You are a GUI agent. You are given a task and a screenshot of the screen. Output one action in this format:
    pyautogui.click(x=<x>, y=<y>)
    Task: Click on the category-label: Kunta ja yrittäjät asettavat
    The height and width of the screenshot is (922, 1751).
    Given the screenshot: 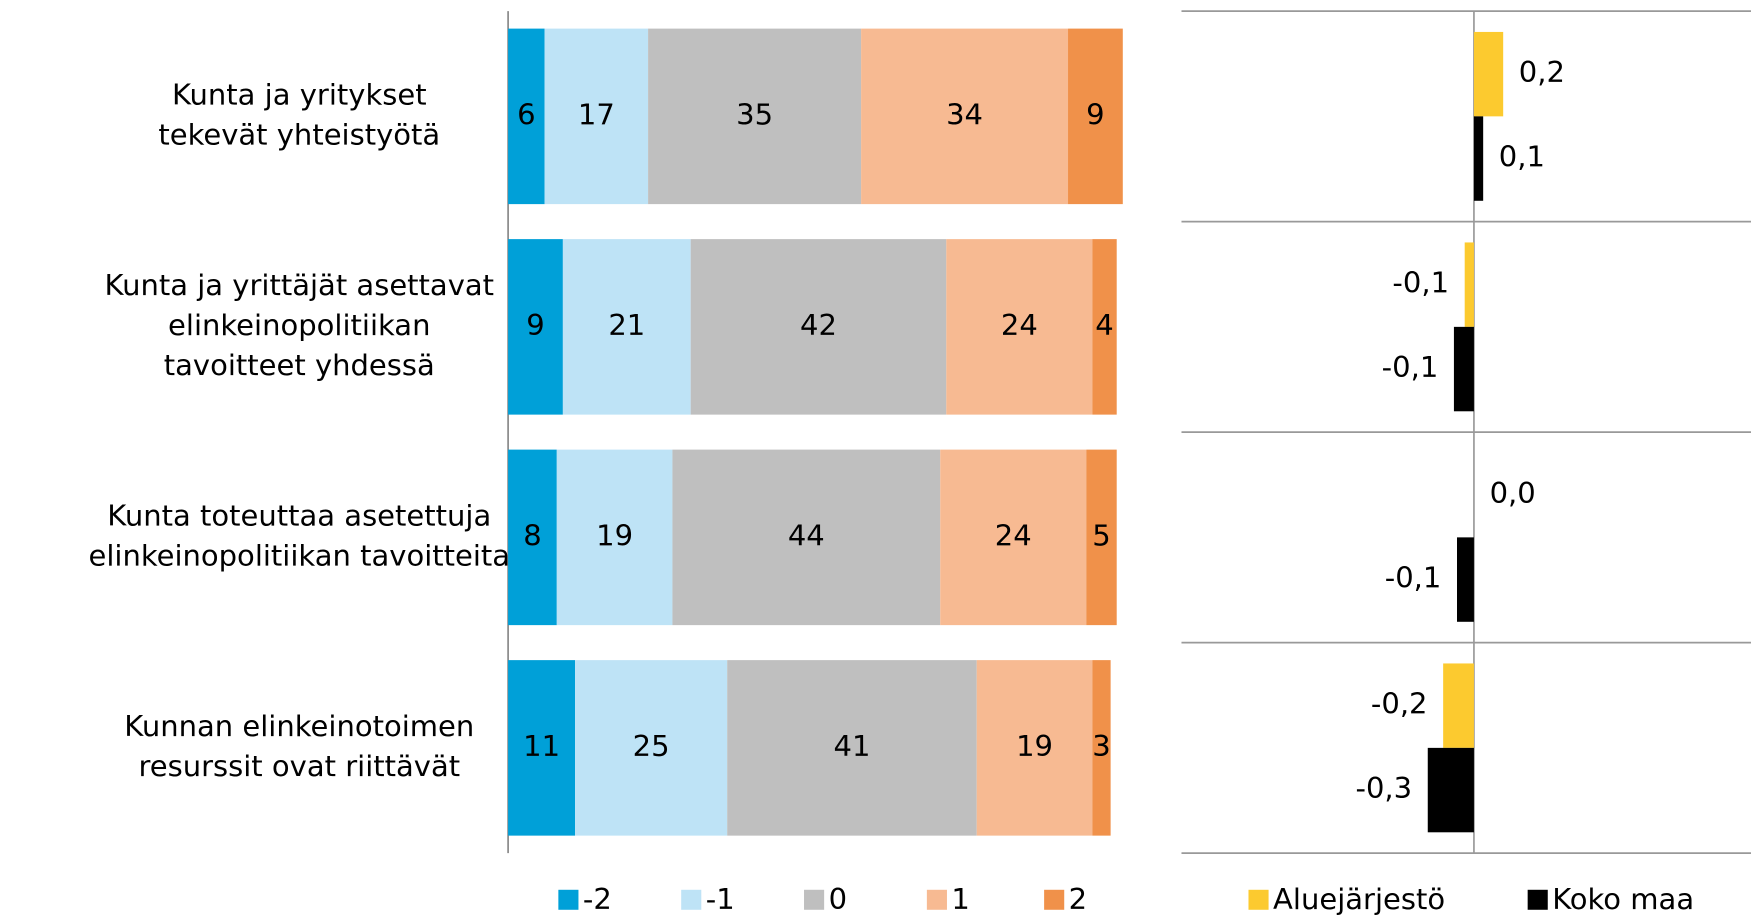 What is the action you would take?
    pyautogui.click(x=300, y=285)
    